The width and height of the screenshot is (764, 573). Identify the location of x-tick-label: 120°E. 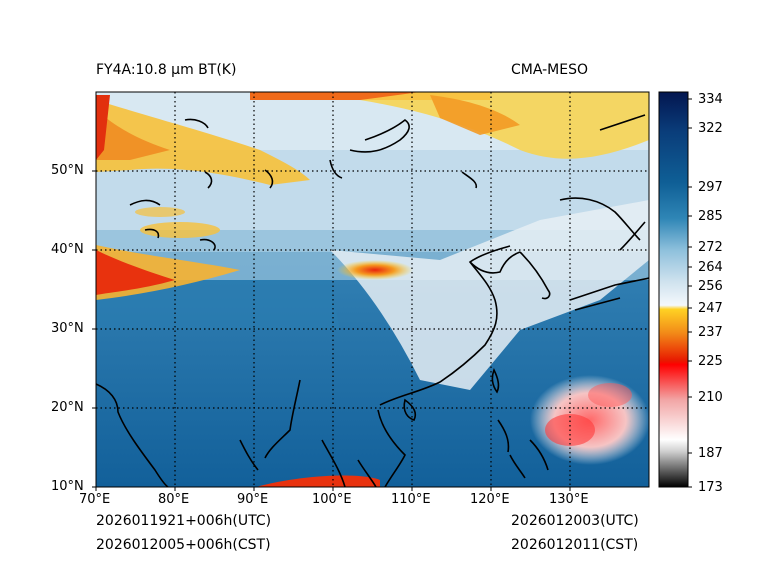
(490, 499).